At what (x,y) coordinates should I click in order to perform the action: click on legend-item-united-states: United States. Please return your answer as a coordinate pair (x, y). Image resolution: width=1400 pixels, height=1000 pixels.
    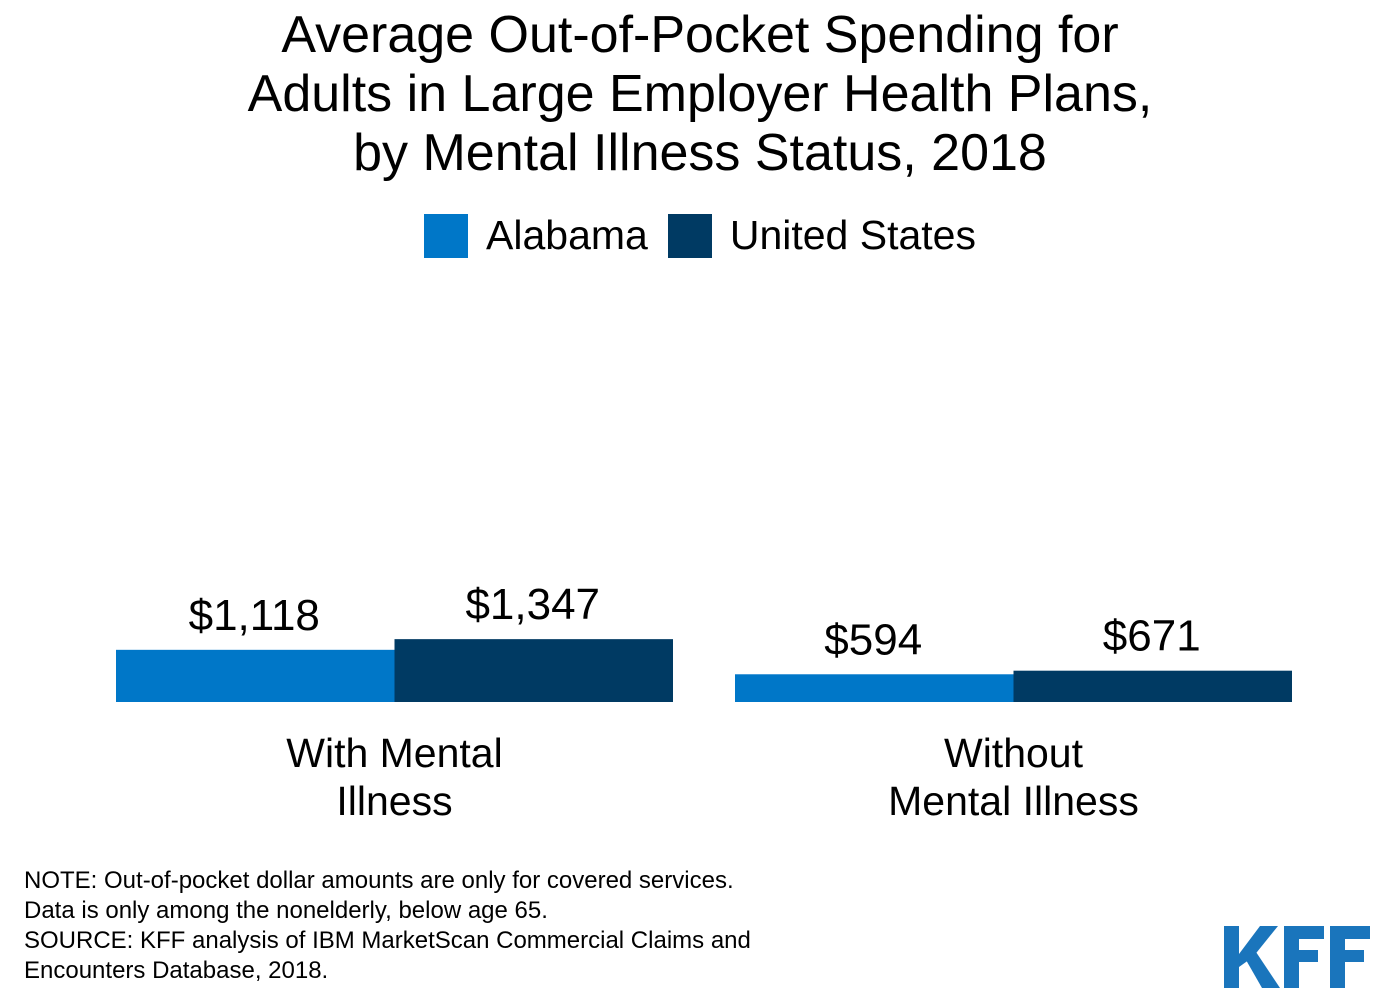
    Looking at the image, I should click on (821, 235).